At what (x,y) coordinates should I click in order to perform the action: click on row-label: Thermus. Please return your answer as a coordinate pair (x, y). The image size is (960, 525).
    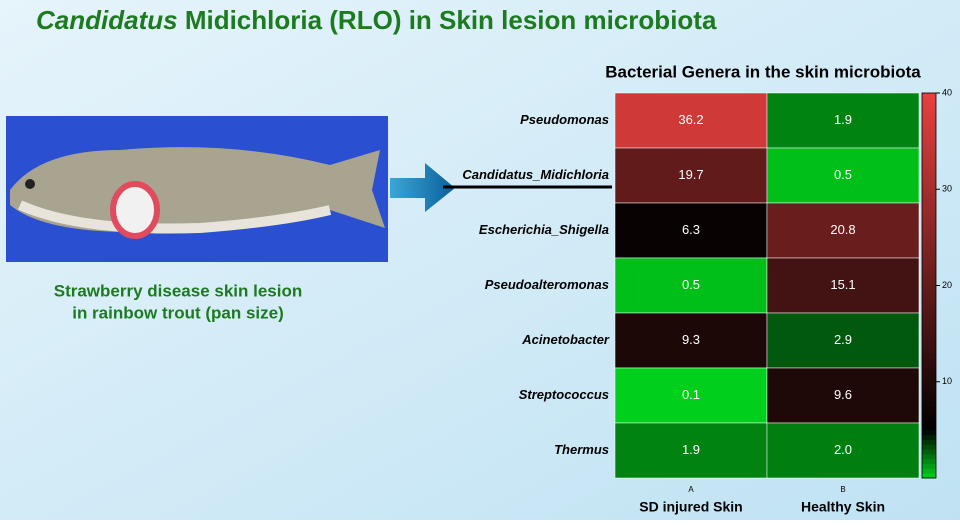
    Looking at the image, I should click on (581, 449).